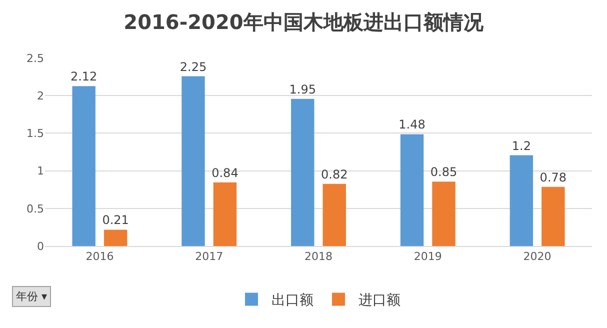 Image resolution: width=607 pixels, height=328 pixels. Describe the element at coordinates (412, 125) in the screenshot. I see `data-label: 1.48` at that location.